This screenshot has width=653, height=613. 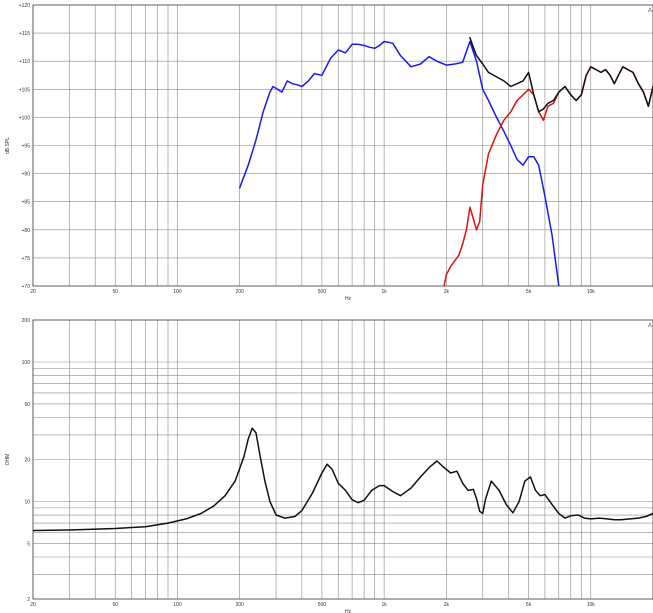 I want to click on y-tick-label: +80, so click(x=26, y=231).